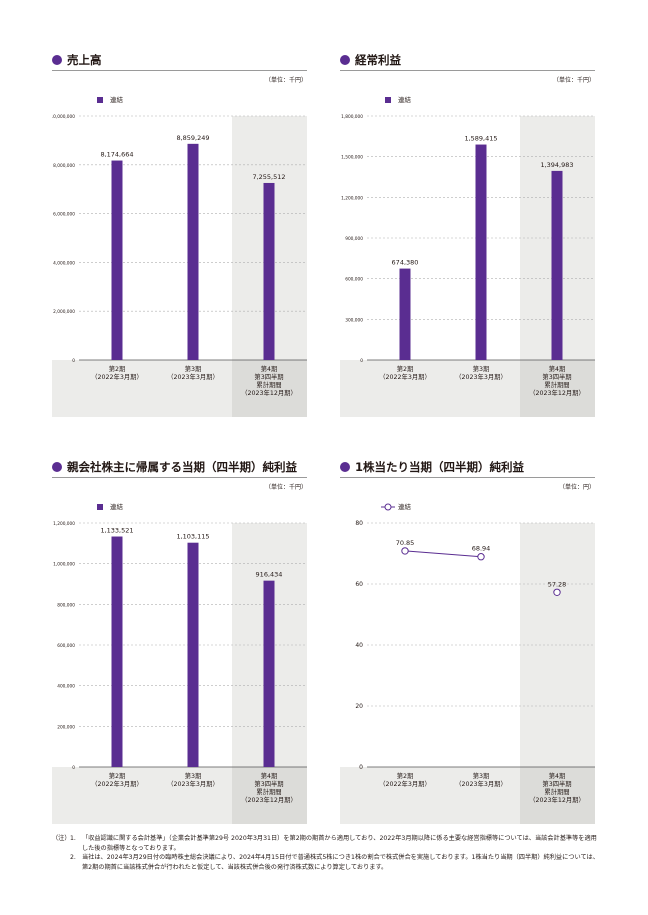 The width and height of the screenshot is (648, 915). Describe the element at coordinates (269, 575) in the screenshot. I see `data-label: 916,434` at that location.